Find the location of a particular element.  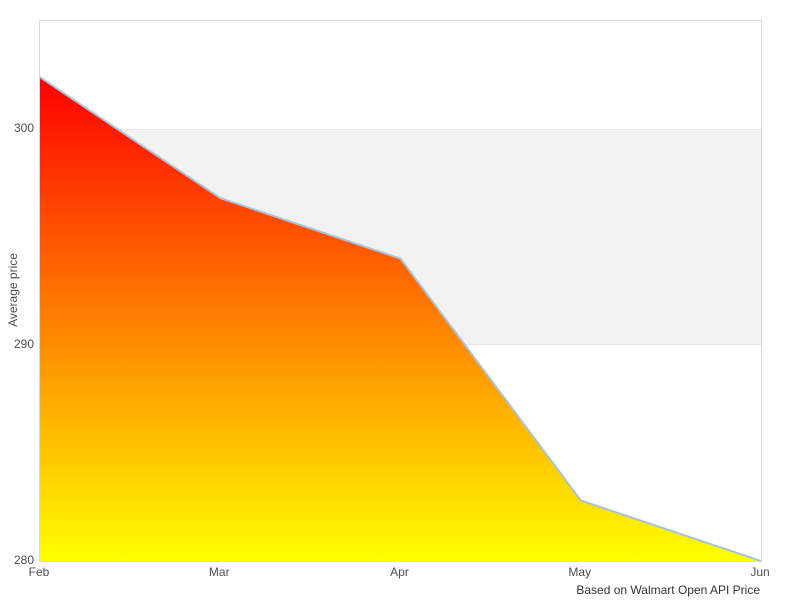

chart-caption: Based on Walmart Open API Price is located at coordinates (668, 590).